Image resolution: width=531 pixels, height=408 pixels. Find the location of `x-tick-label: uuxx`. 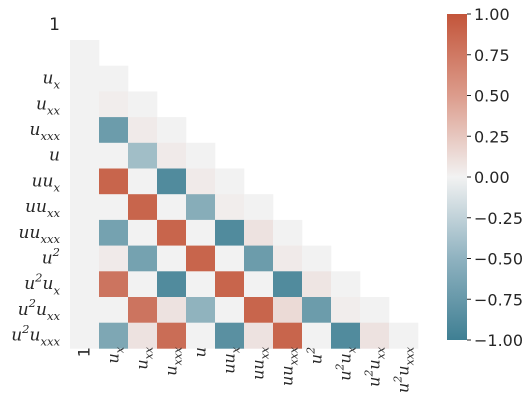

x-tick-label: uuxx is located at coordinates (260, 363).